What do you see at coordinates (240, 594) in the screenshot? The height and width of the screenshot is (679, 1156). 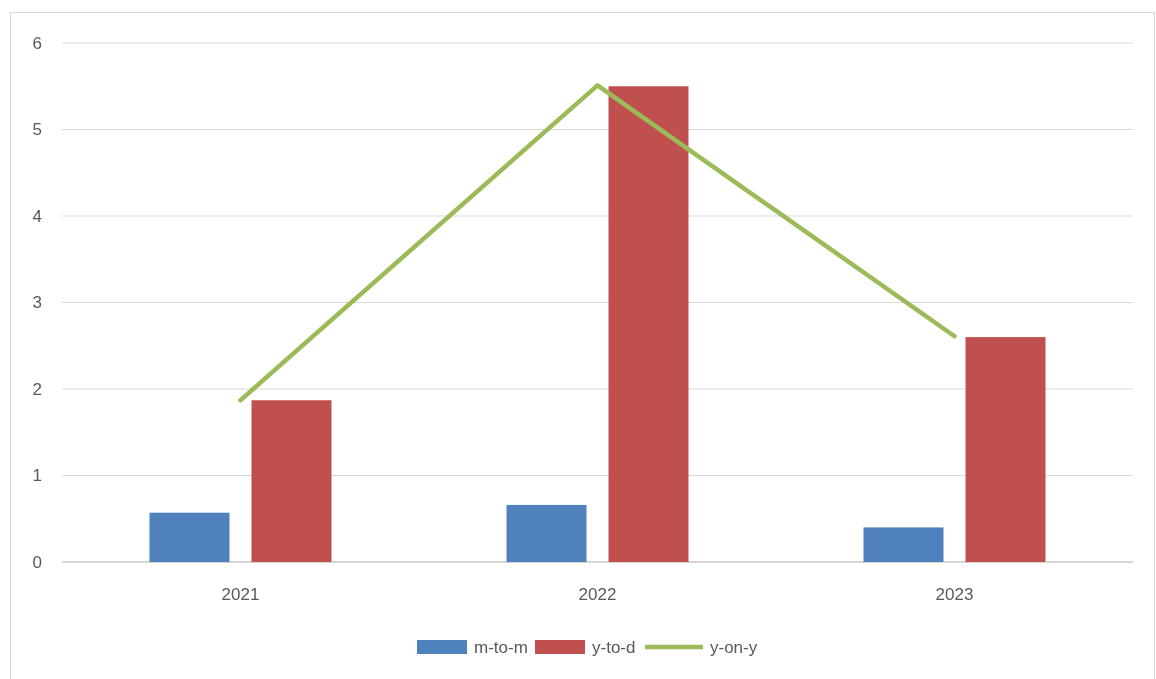 I see `x-tick-label: 2021` at bounding box center [240, 594].